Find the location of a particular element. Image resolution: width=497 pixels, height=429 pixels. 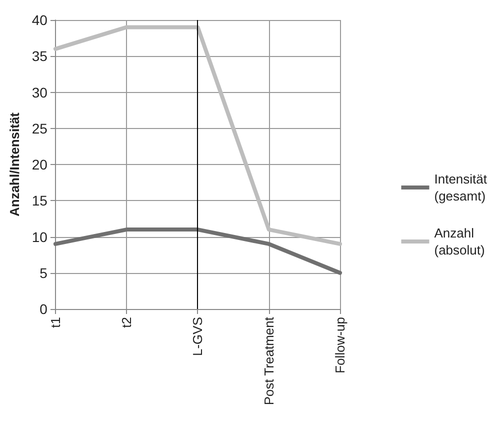

x-tick-label: Follow-up is located at coordinates (340, 345).